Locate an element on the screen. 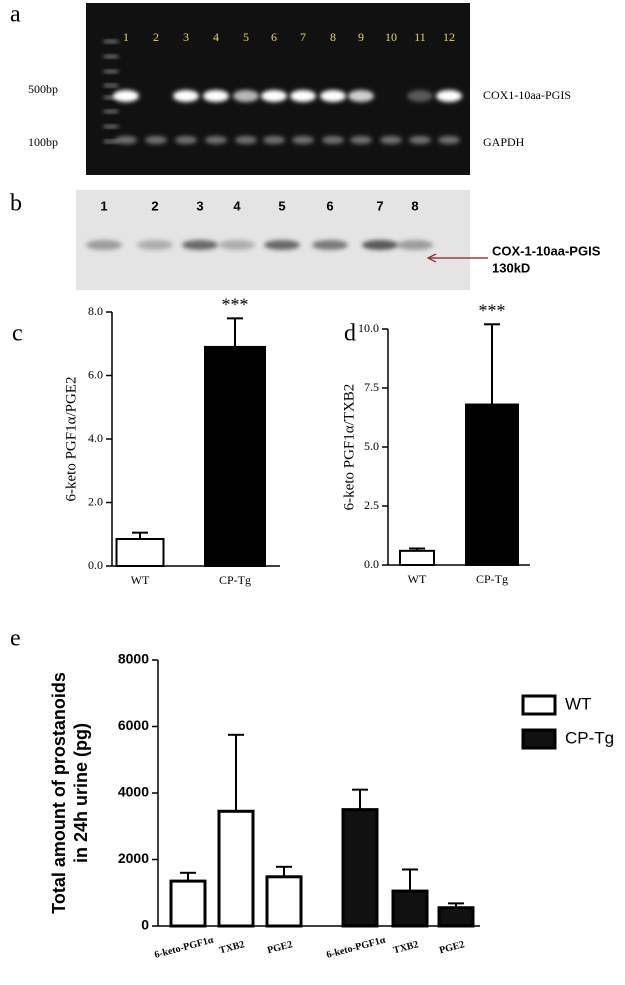 The height and width of the screenshot is (985, 625). x-tick-label: TXB2 is located at coordinates (406, 947).